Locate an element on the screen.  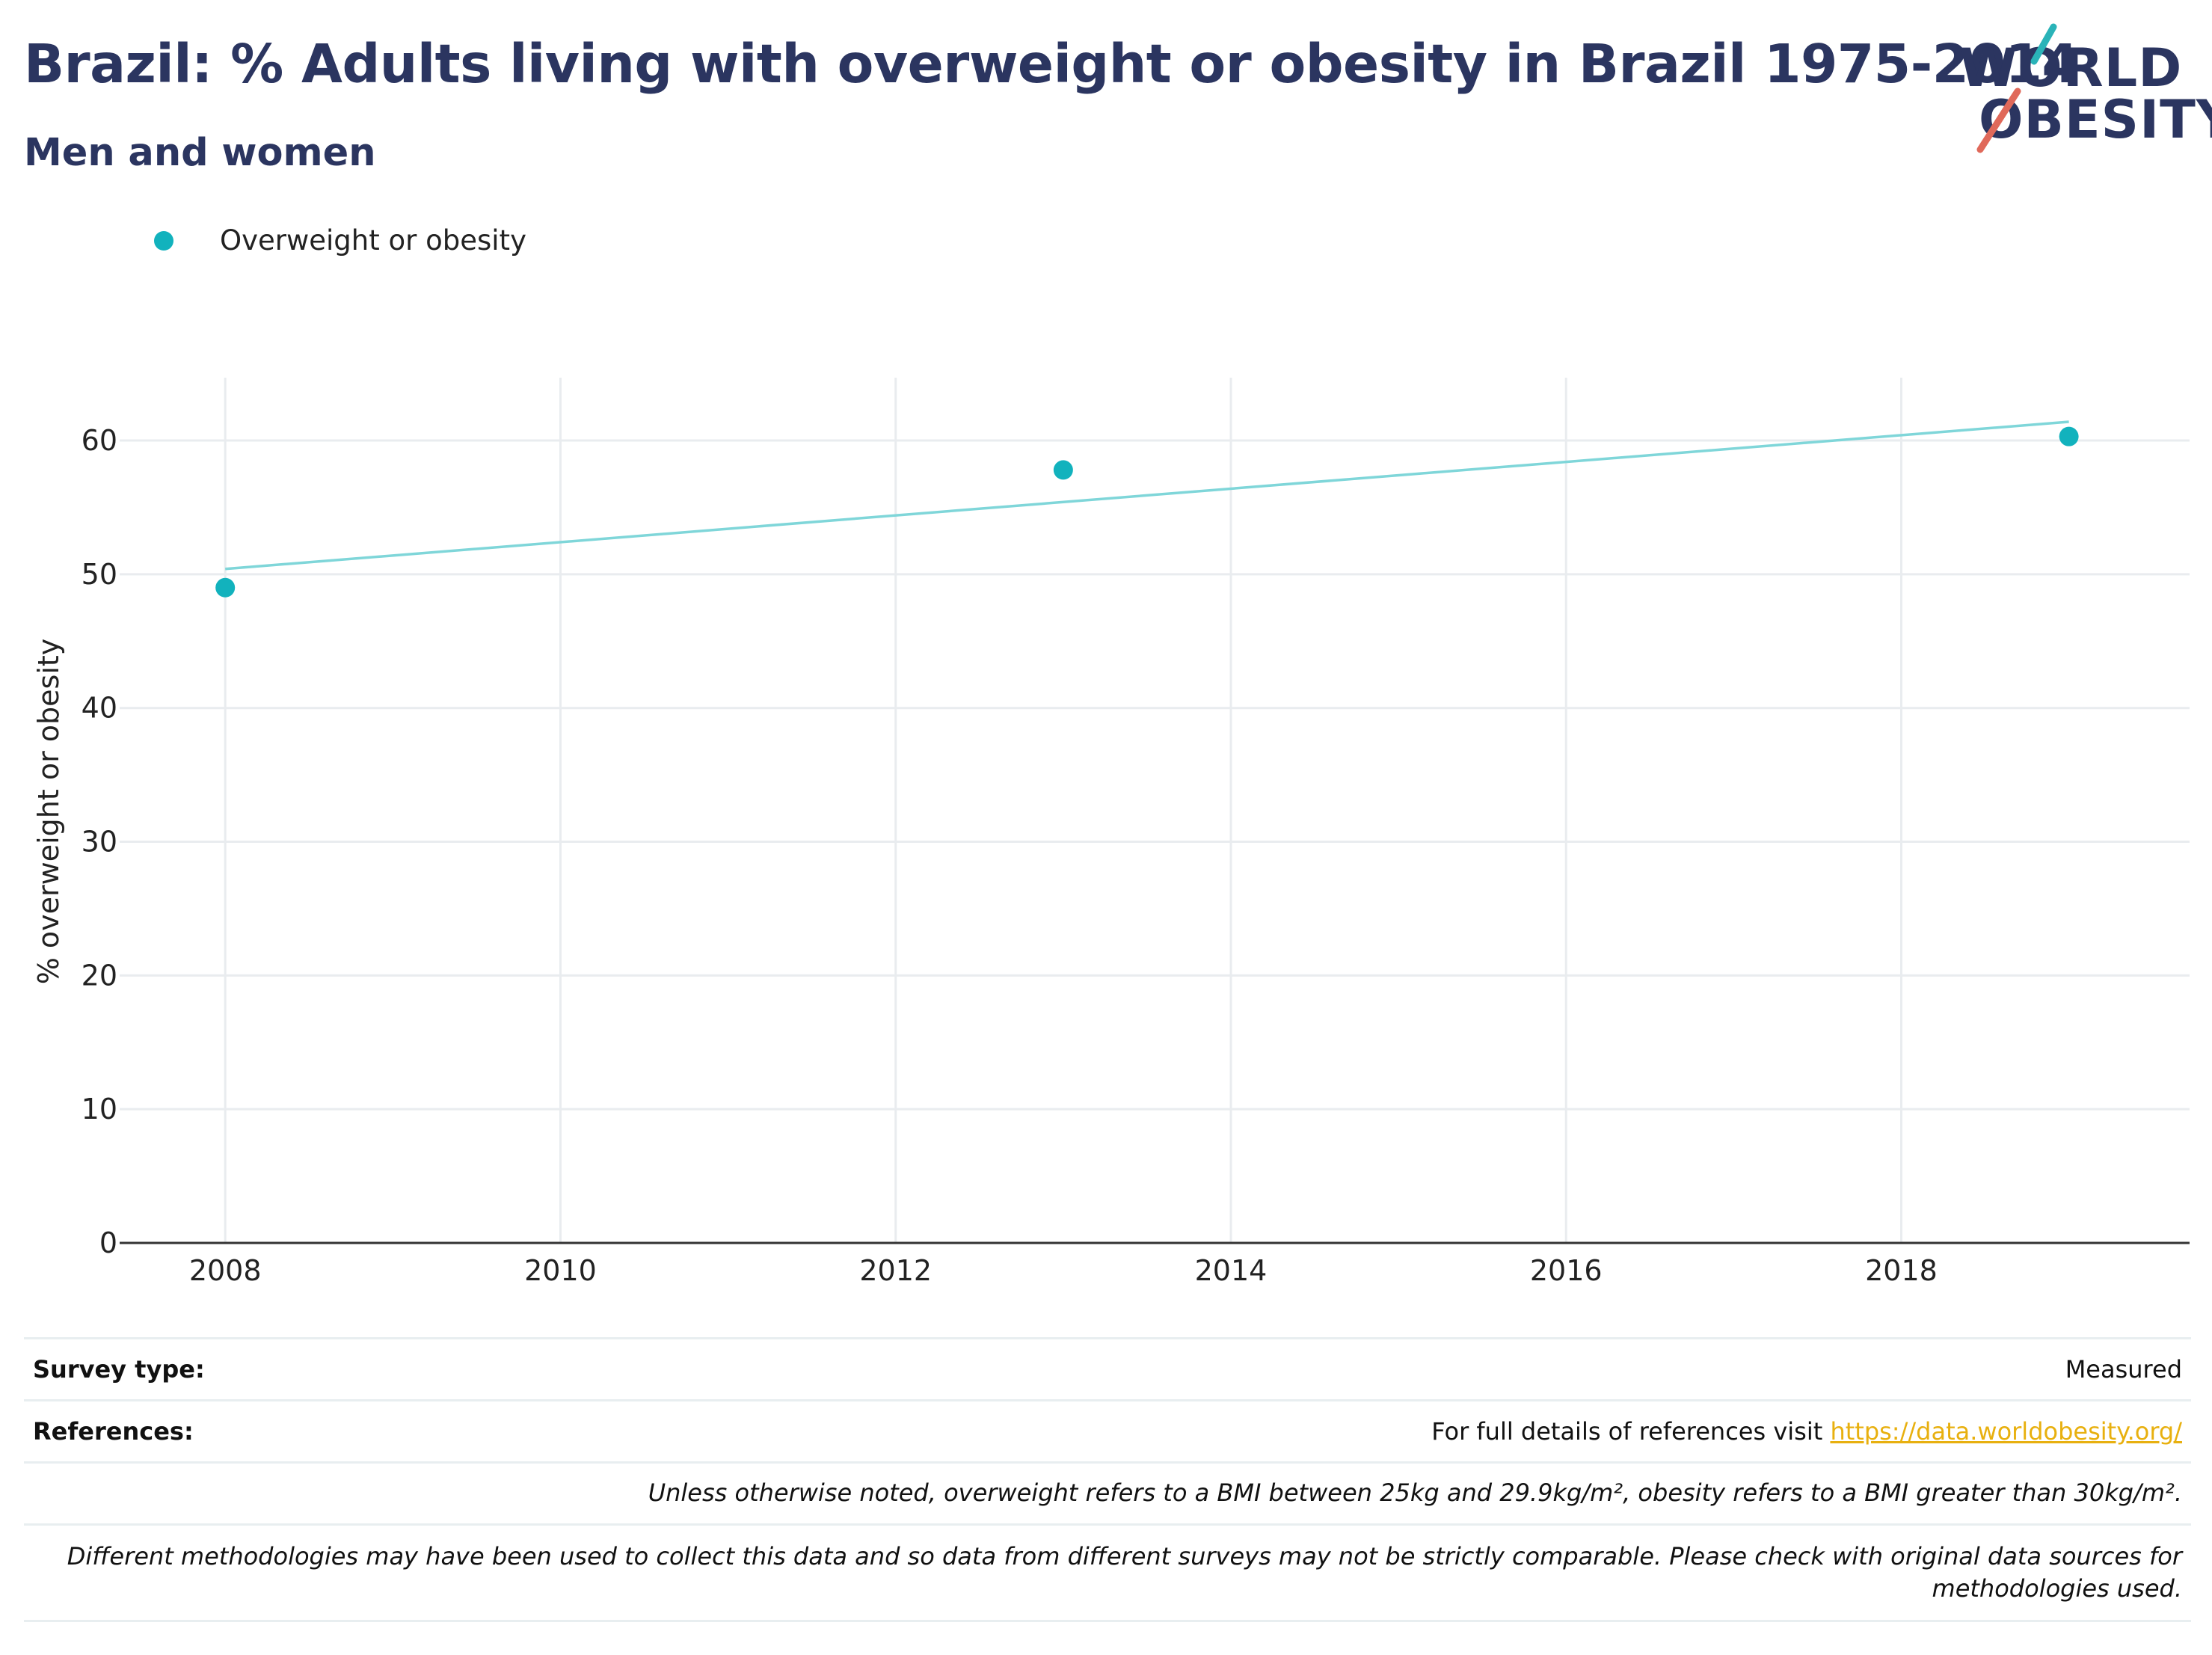
y-tick-label: 50 is located at coordinates (99, 574).